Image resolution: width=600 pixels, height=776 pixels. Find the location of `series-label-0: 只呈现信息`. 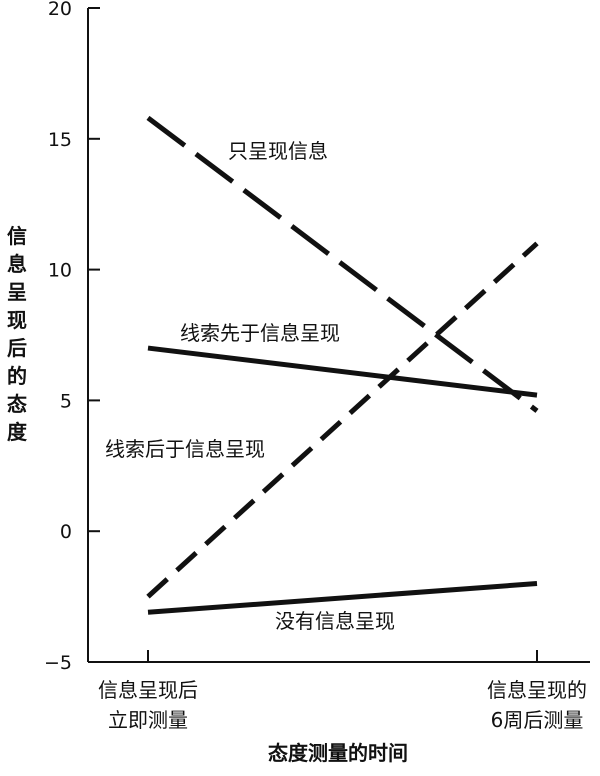

series-label-0: 只呈现信息 is located at coordinates (278, 151).